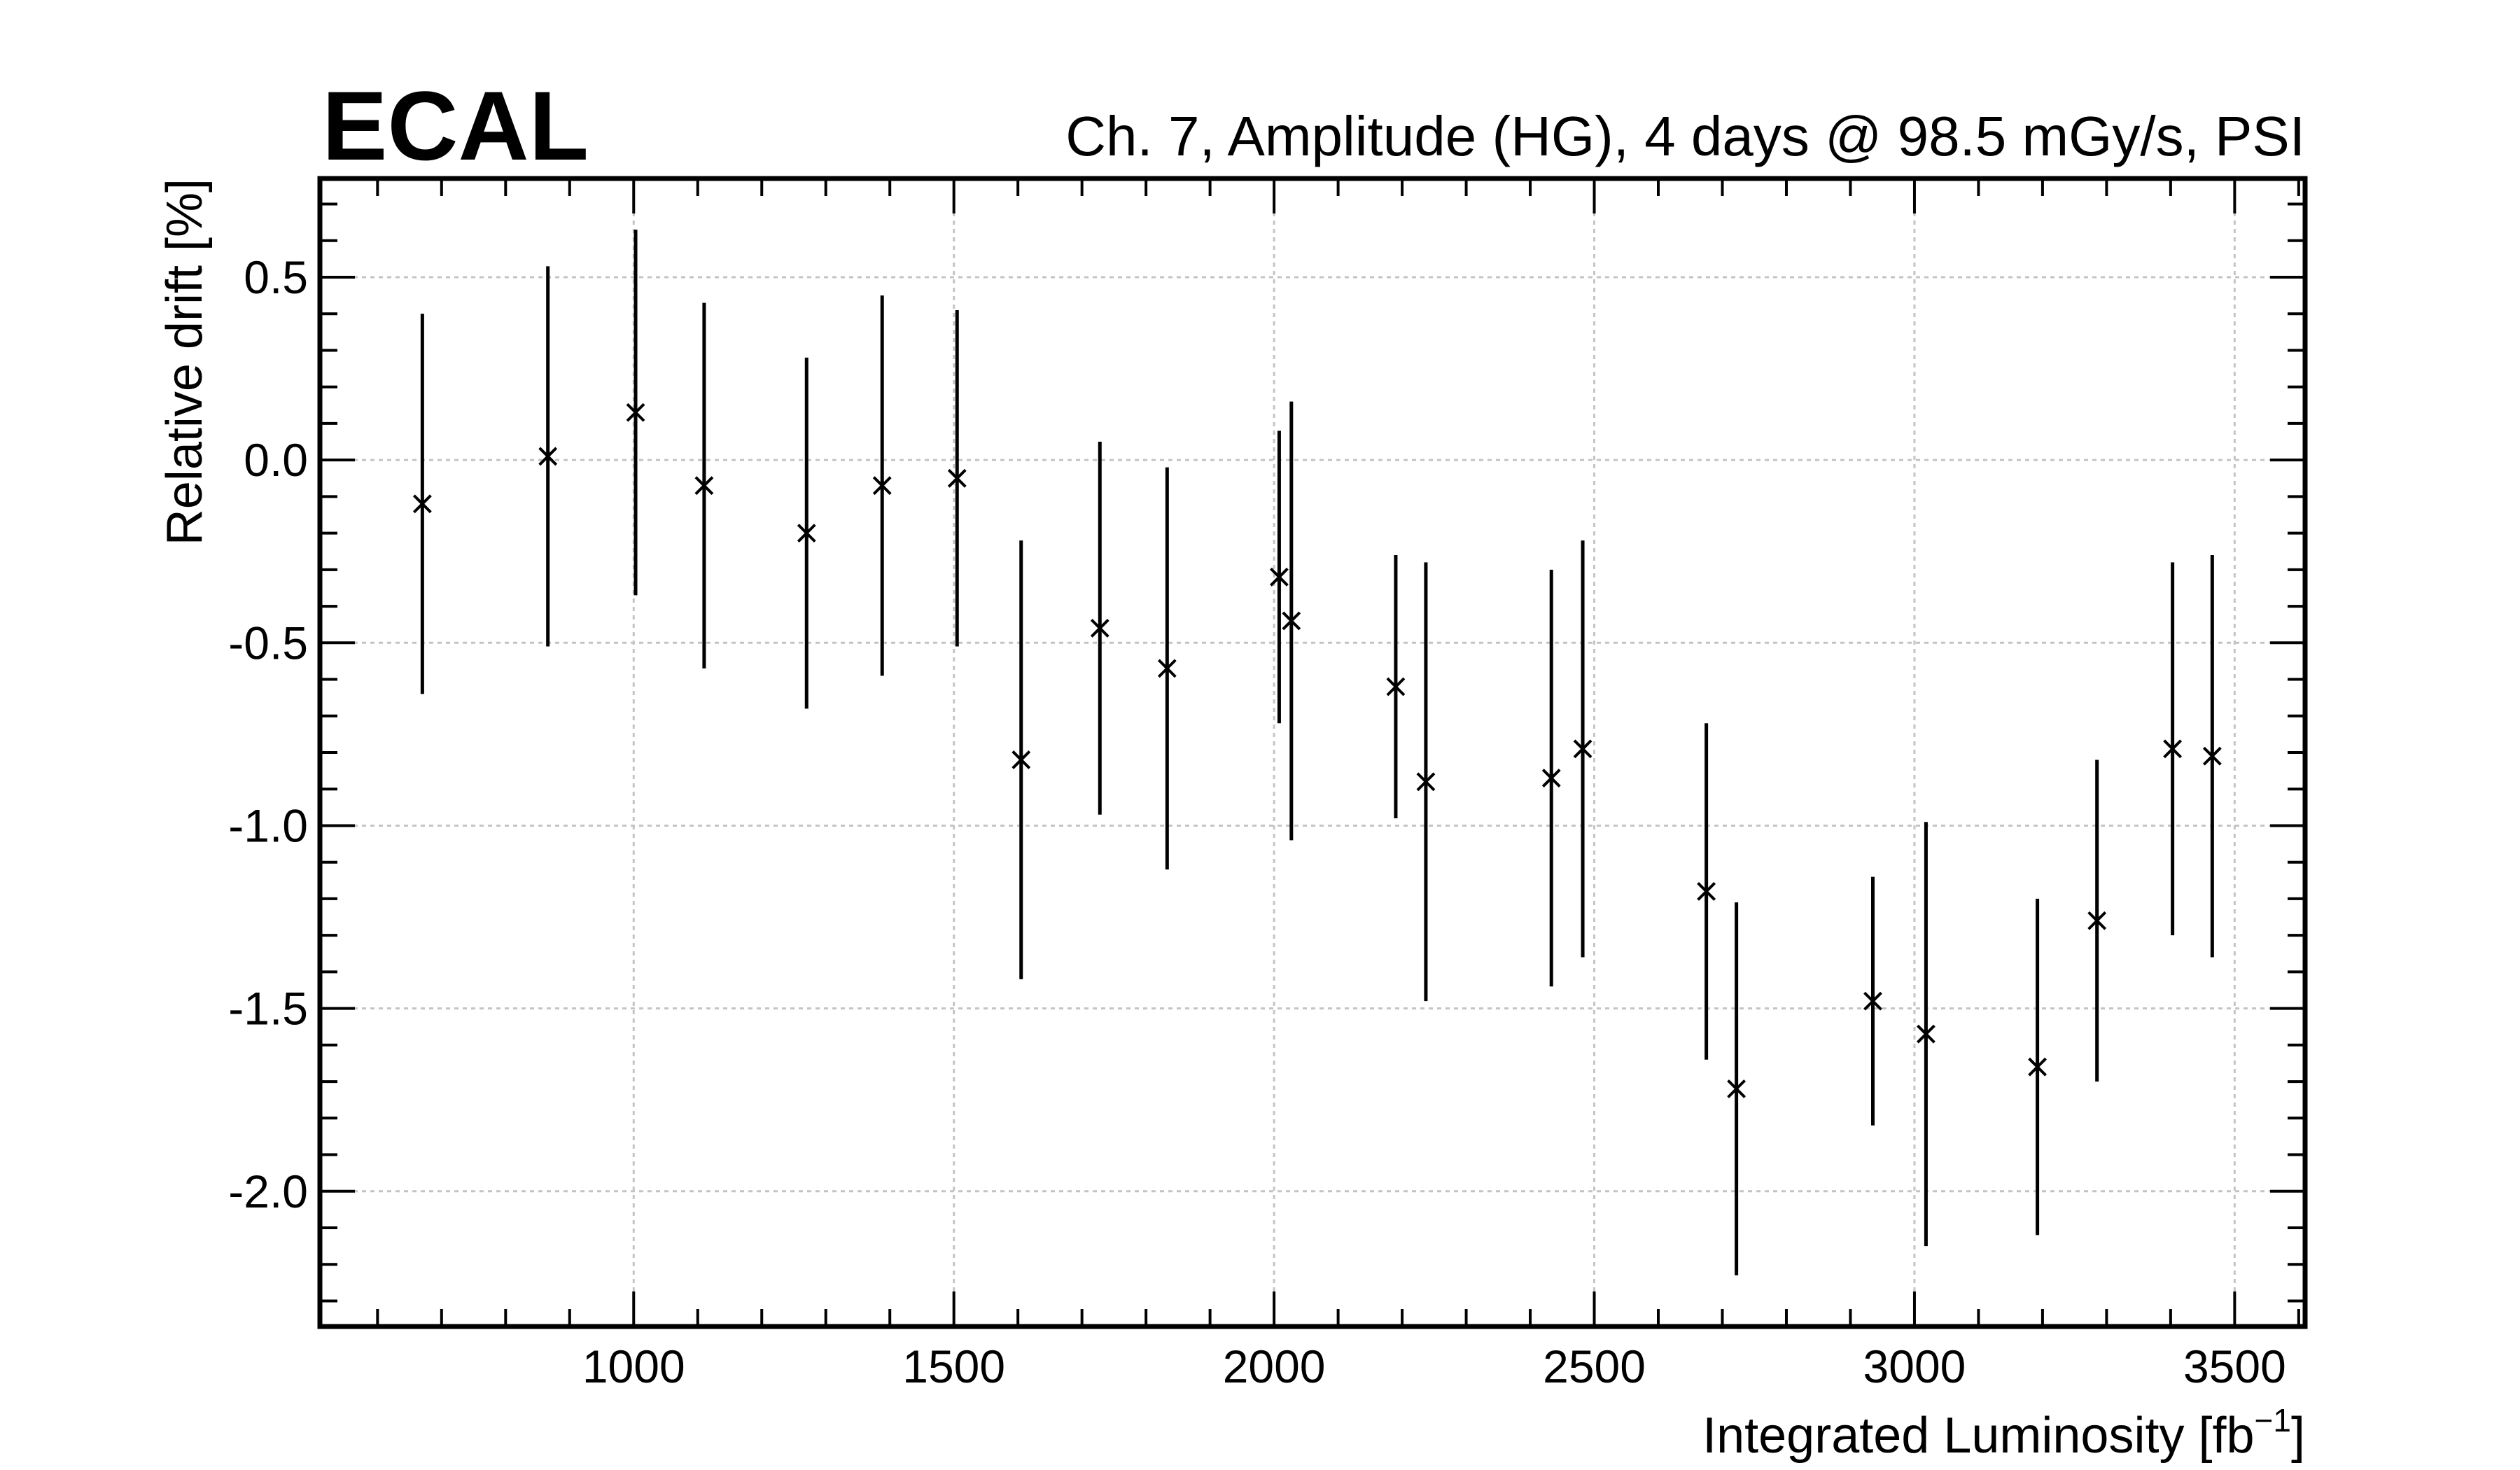  What do you see at coordinates (268, 1009) in the screenshot?
I see `y-tick-label: -1.5` at bounding box center [268, 1009].